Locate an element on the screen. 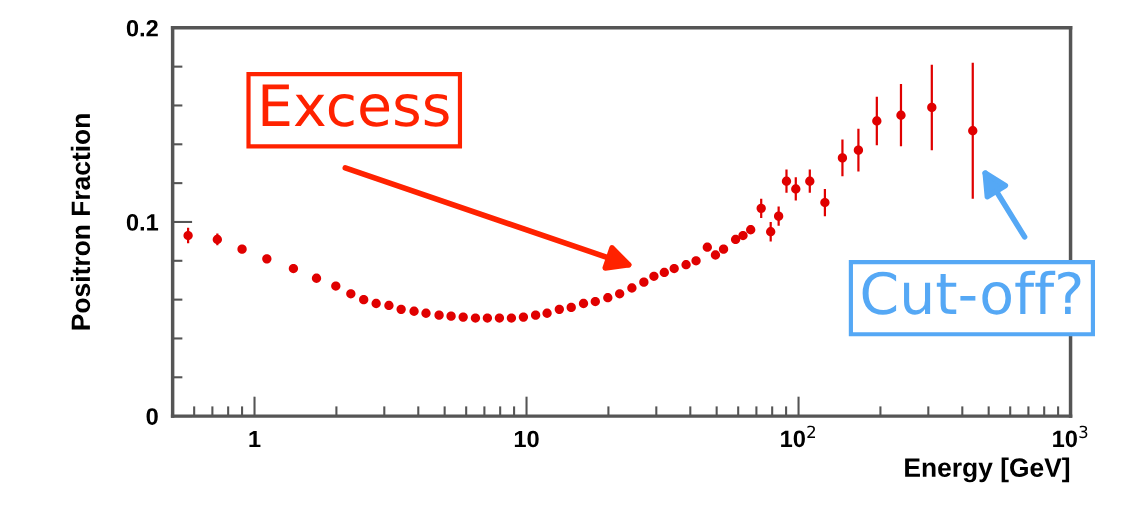  y-tick-label: 0 is located at coordinates (152, 416).